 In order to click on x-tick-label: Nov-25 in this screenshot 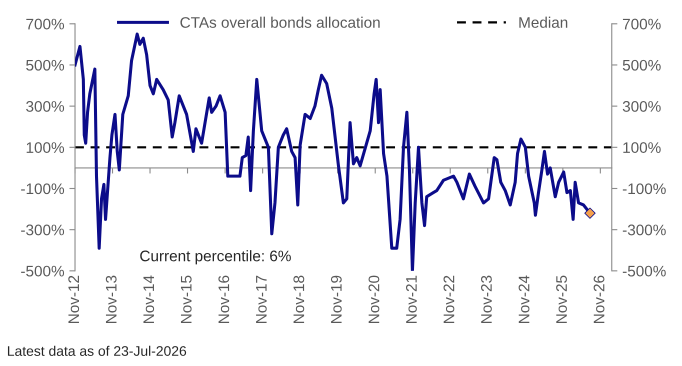, I will do `click(561, 299)`.